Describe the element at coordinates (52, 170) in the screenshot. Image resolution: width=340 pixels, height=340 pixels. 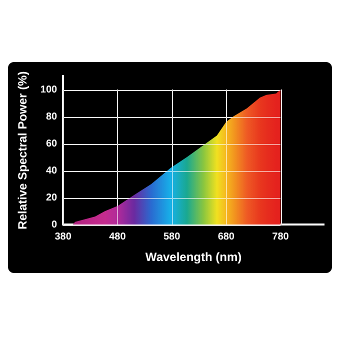
I see `y-tick-label: 40` at that location.